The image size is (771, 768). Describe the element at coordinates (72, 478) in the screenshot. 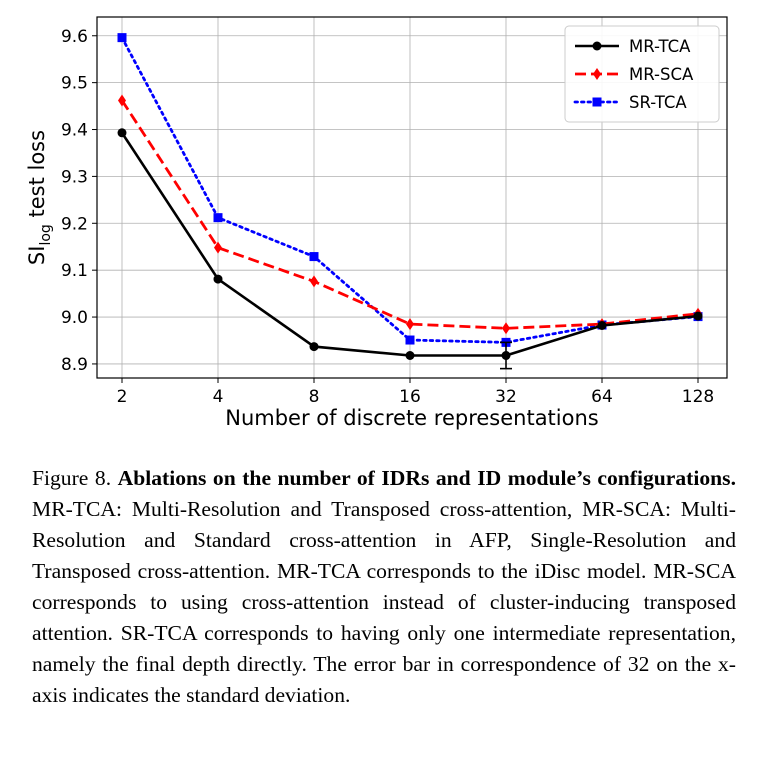

I see `caption-label: Figure 8.` at that location.